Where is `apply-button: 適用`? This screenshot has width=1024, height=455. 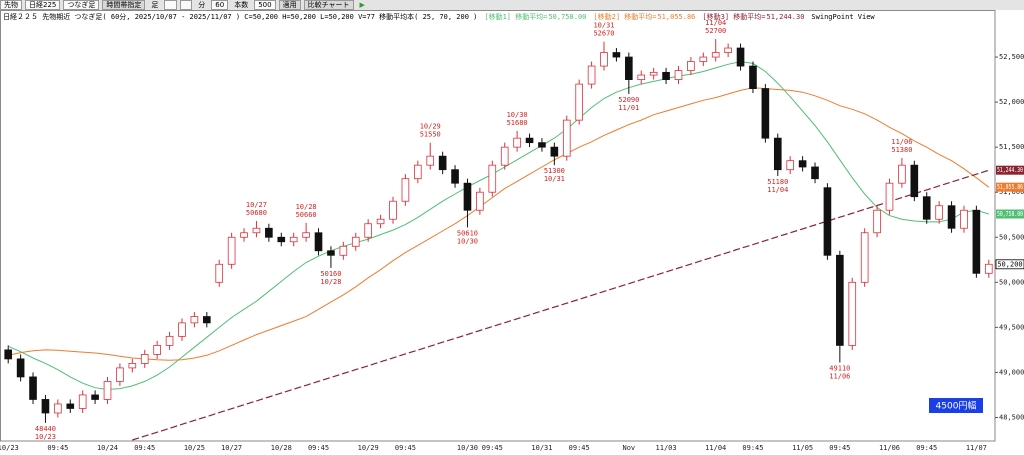
apply-button: 適用 is located at coordinates (289, 5).